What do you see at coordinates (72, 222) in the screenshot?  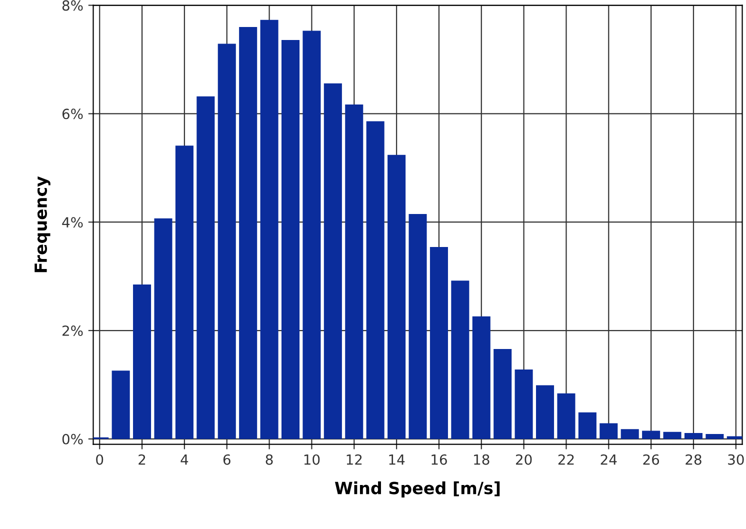 I see `y-tick-label: 4%` at bounding box center [72, 222].